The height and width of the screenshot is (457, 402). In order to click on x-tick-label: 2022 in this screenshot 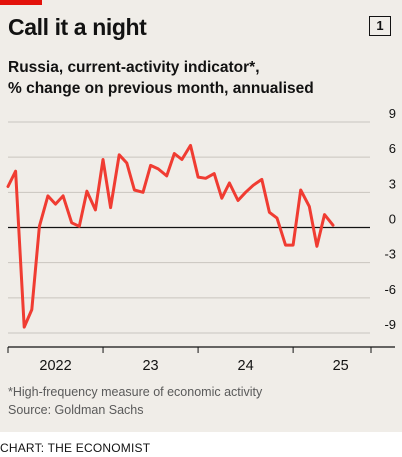, I will do `click(55, 366)`.